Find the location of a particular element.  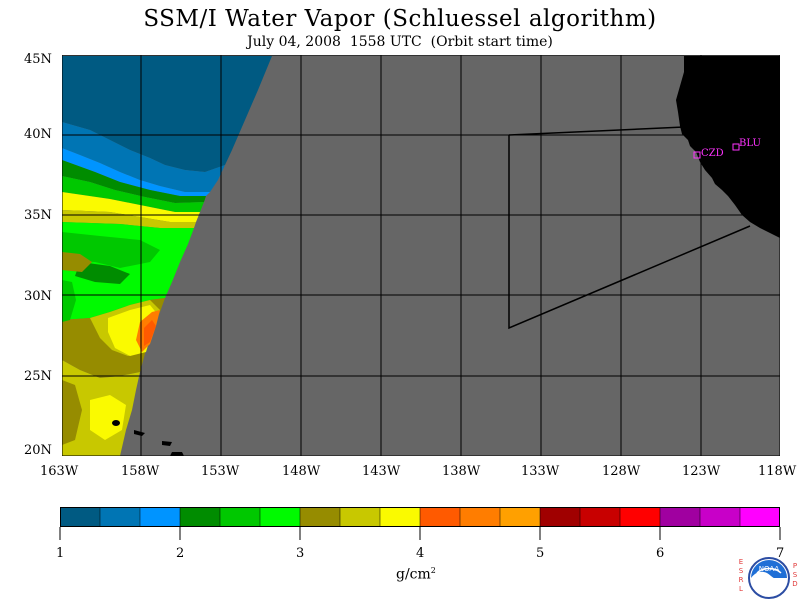

colorbar-tick-6: 6 is located at coordinates (660, 553).